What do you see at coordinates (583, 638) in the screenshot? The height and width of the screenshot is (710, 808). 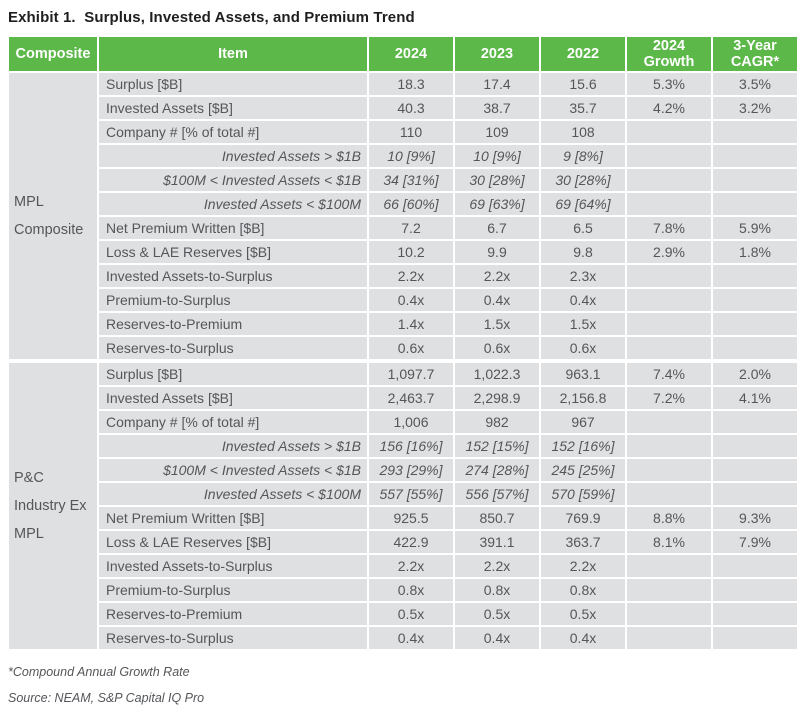 I see `value-2022: 0.4x` at bounding box center [583, 638].